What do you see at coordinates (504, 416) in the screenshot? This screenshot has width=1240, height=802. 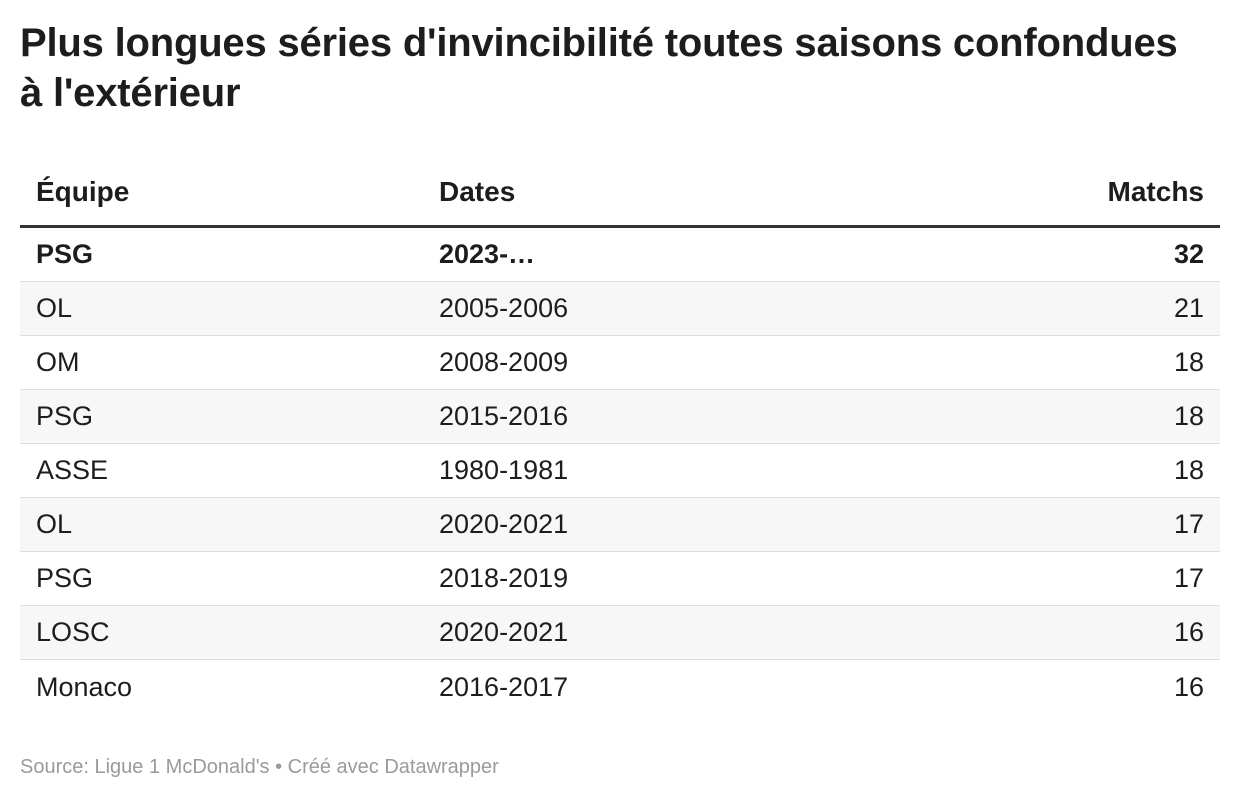 I see `cell-dates: 2015-2016` at bounding box center [504, 416].